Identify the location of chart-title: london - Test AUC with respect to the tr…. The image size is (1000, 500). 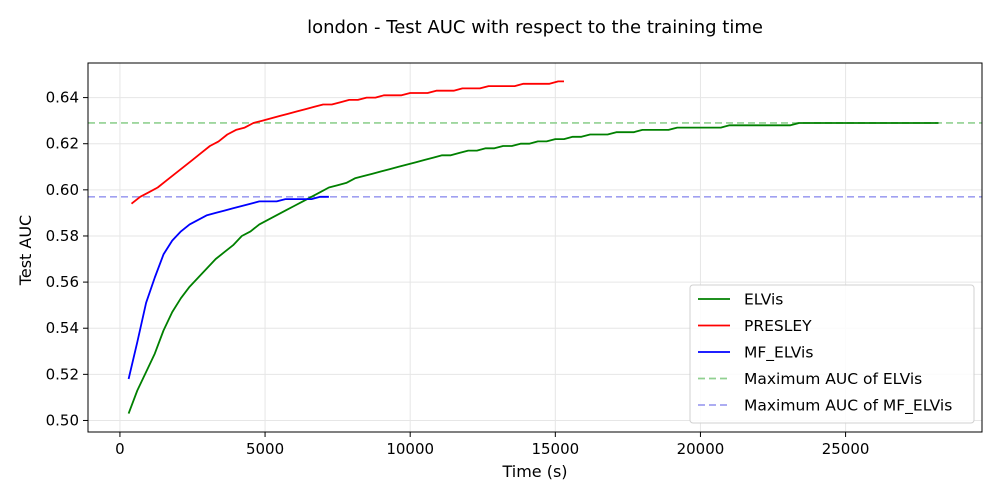
(535, 27).